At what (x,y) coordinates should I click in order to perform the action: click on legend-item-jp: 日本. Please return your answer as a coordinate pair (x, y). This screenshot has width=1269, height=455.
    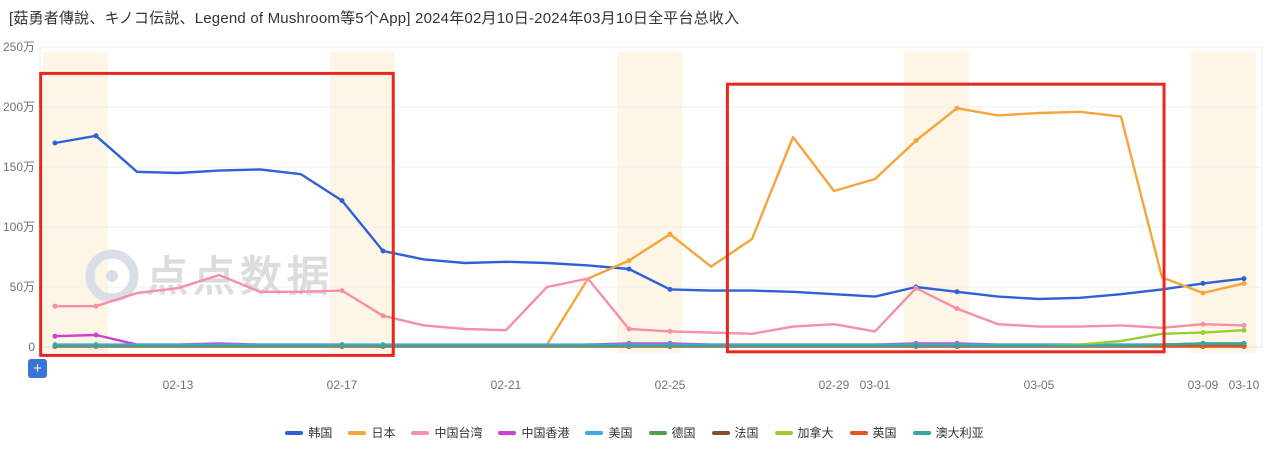
    Looking at the image, I should click on (371, 432).